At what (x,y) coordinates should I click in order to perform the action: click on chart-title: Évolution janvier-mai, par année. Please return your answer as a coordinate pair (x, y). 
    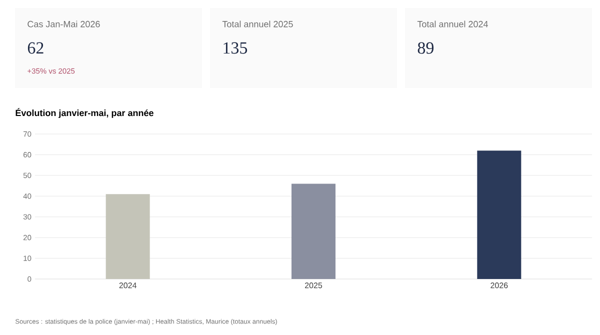
    Looking at the image, I should click on (85, 113).